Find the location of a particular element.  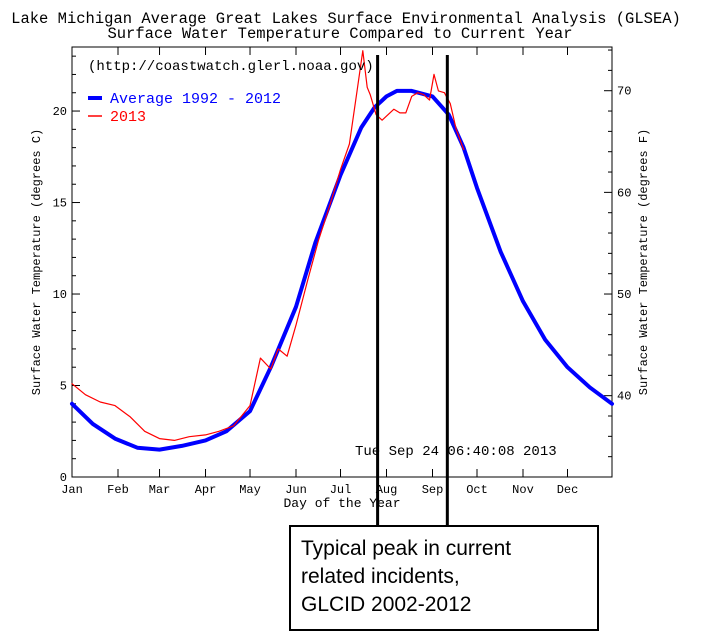

y-tick-label-right: 50 is located at coordinates (624, 295).